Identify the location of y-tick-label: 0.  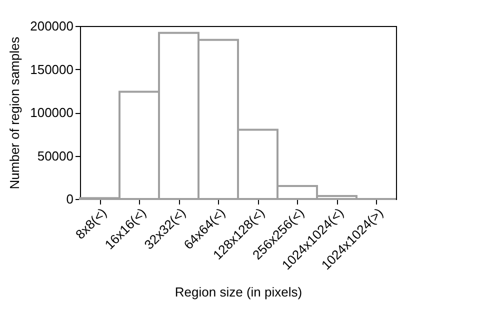
(70, 199).